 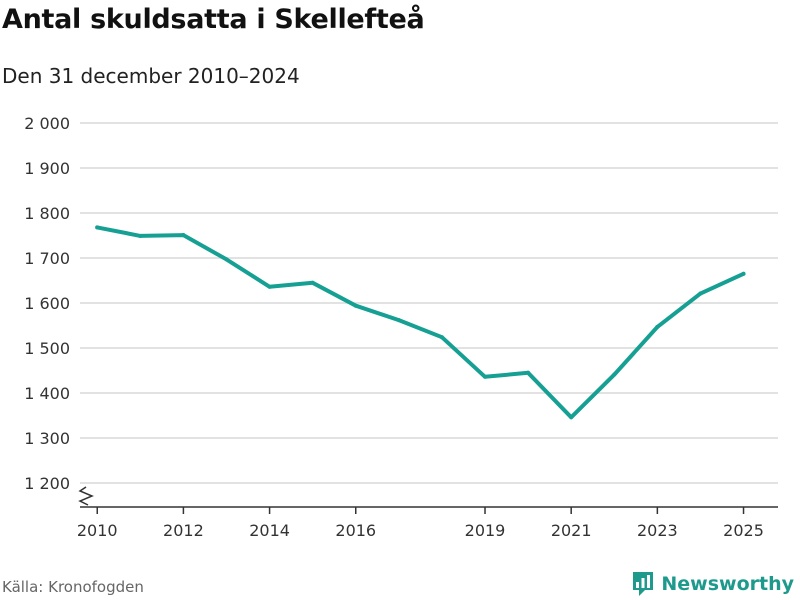 I want to click on x-tick-label: 2023, so click(x=657, y=530).